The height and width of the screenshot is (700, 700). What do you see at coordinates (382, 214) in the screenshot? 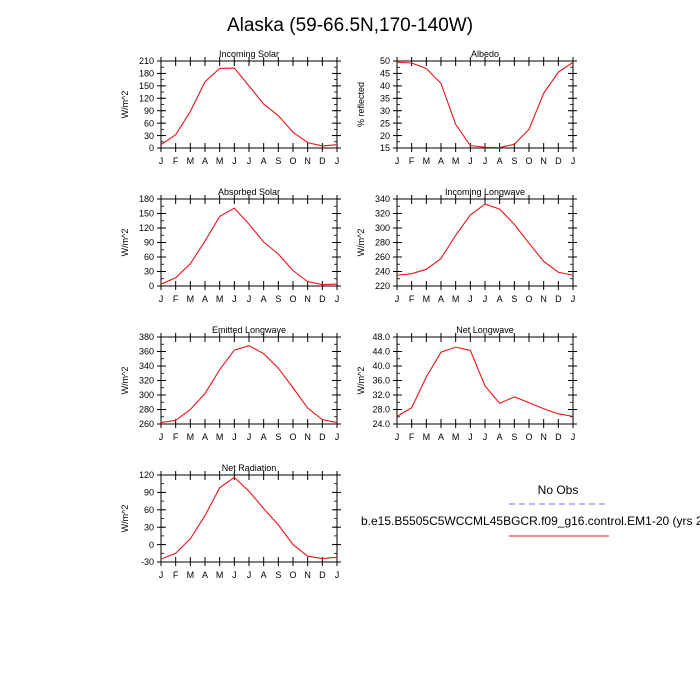
I see `y-tick-label: 320` at bounding box center [382, 214].